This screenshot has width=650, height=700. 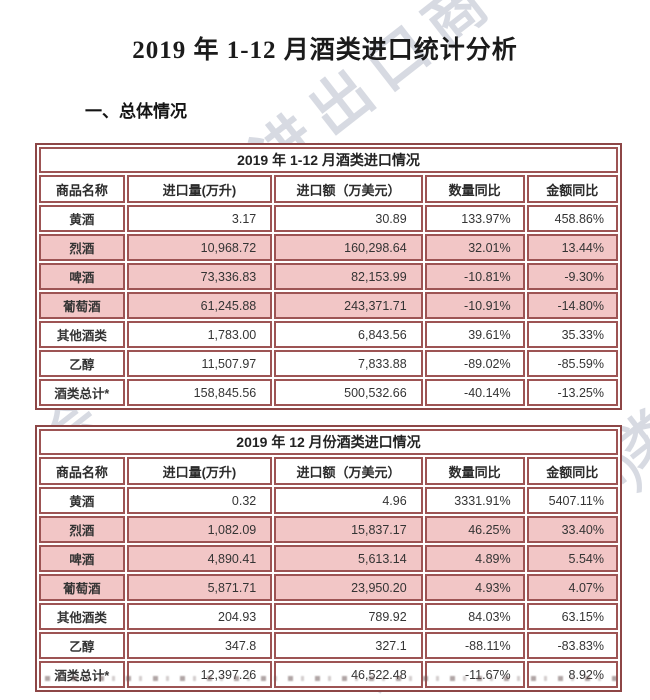 What do you see at coordinates (348, 674) in the screenshot?
I see `import-value-cell: 46,522.48` at bounding box center [348, 674].